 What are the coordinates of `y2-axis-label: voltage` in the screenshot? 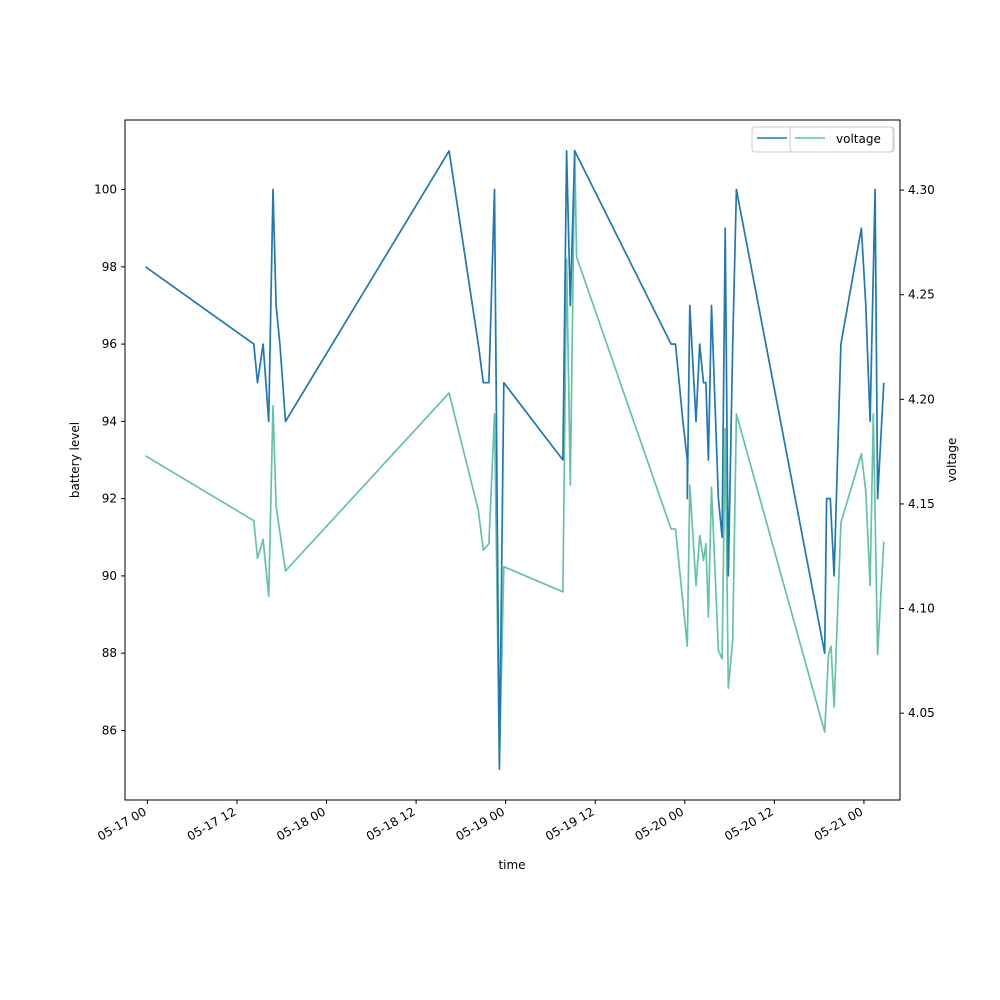 It's located at (952, 460).